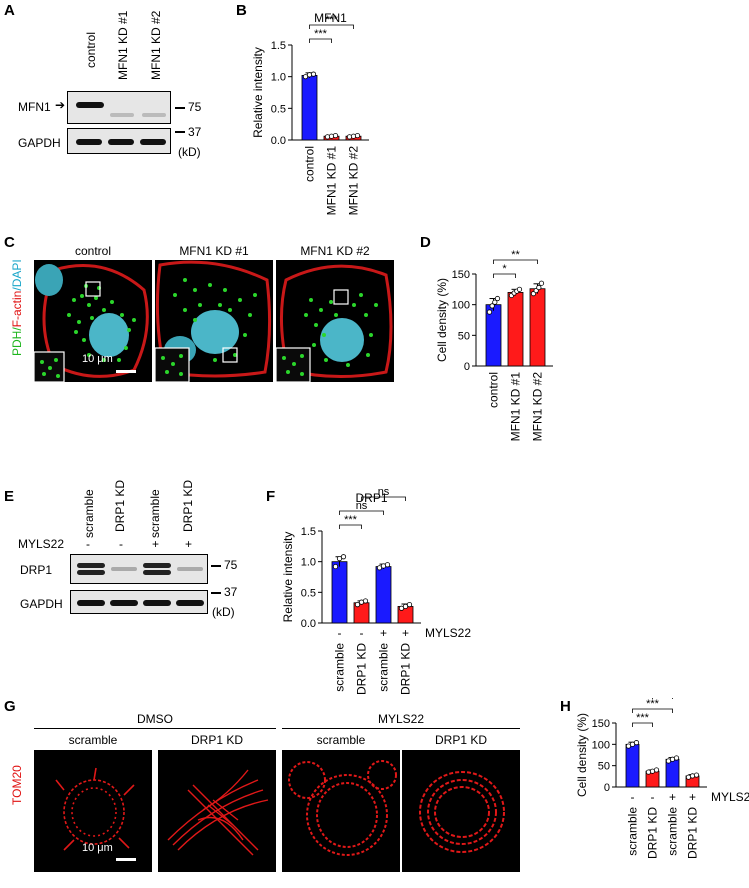 This screenshot has width=749, height=888. I want to click on micrograph-tom20-myls22-drp1kd, so click(461, 811).